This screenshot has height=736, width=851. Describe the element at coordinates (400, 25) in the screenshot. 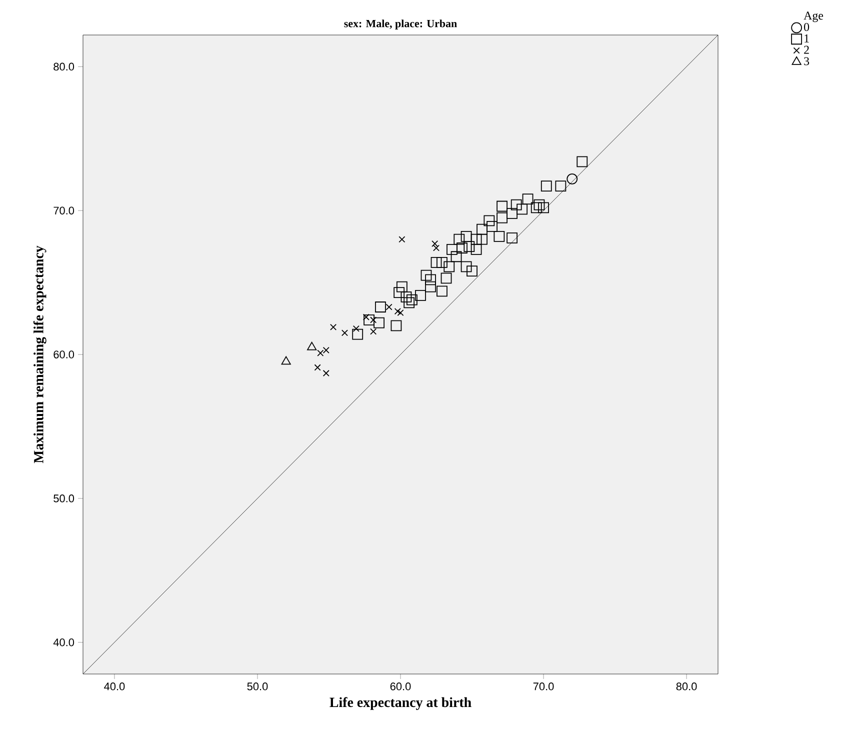

I see `chart-title: sex: Male, place: Urban` at that location.